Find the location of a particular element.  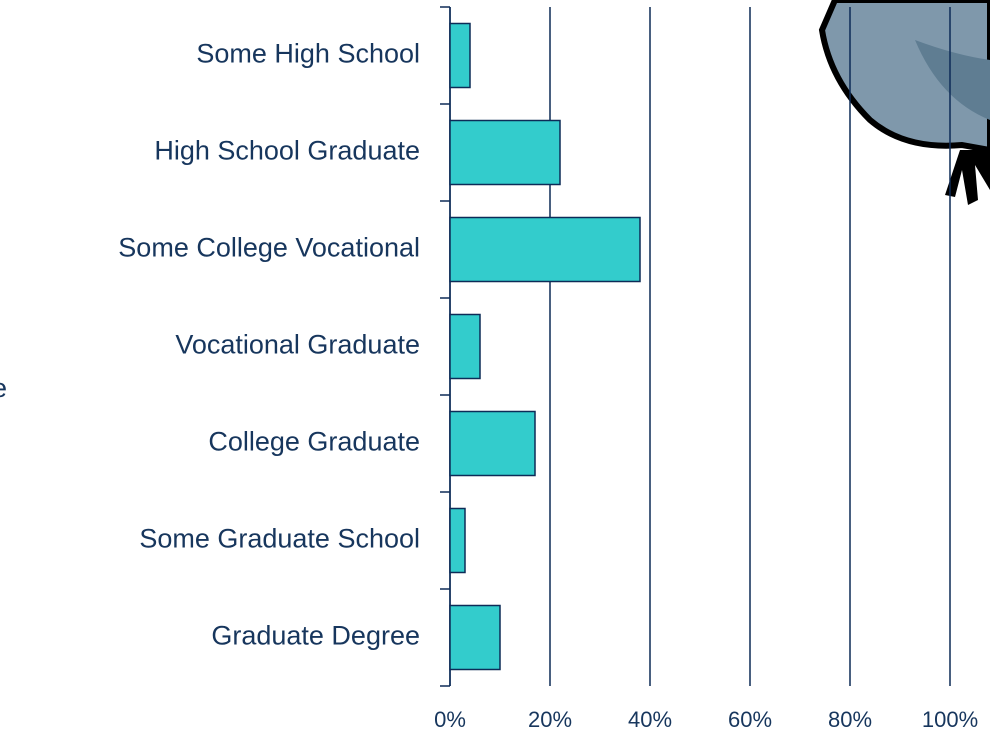

y-tick-label: Some Graduate School is located at coordinates (279, 539).